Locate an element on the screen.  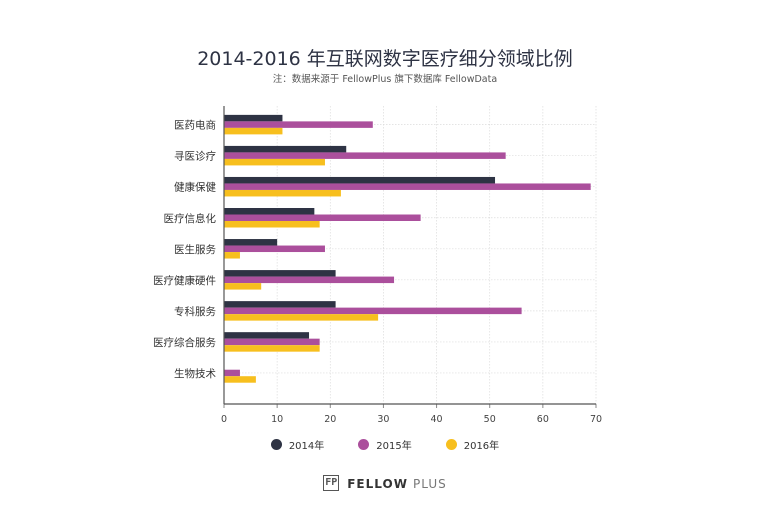
x-tick-label: 60 is located at coordinates (543, 419).